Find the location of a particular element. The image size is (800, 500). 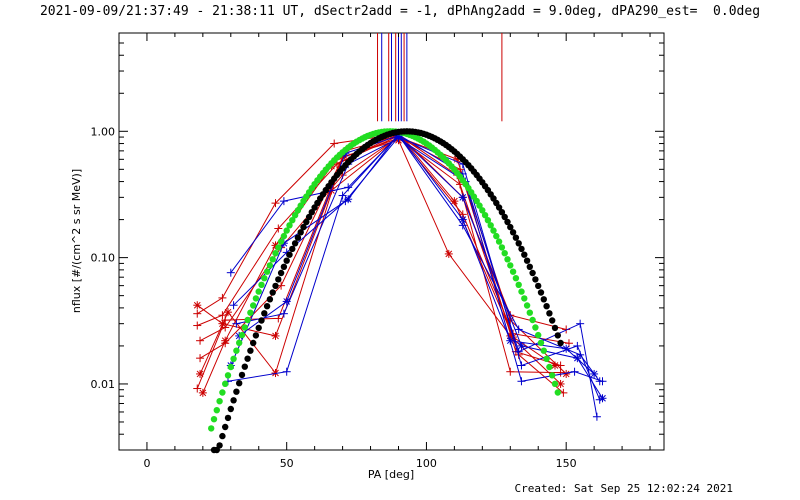

x-axis-label: PA [deg] is located at coordinates (391, 474).